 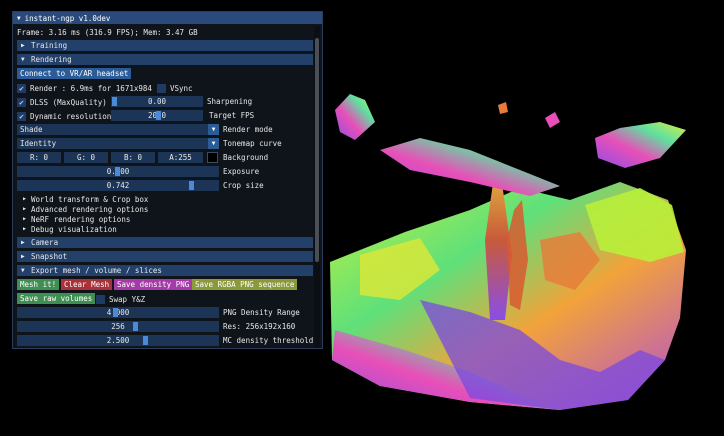 I want to click on dynres-row: ✔ Dynamic resolution, so click(x=64, y=116).